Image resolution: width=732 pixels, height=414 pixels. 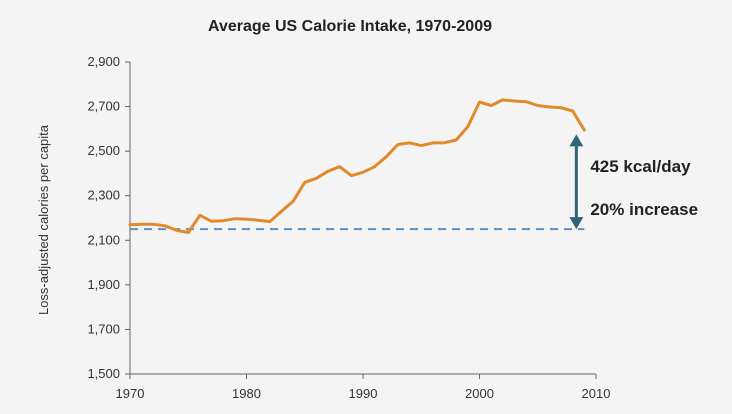 I want to click on annotation-arrow-head-up, so click(x=576, y=140).